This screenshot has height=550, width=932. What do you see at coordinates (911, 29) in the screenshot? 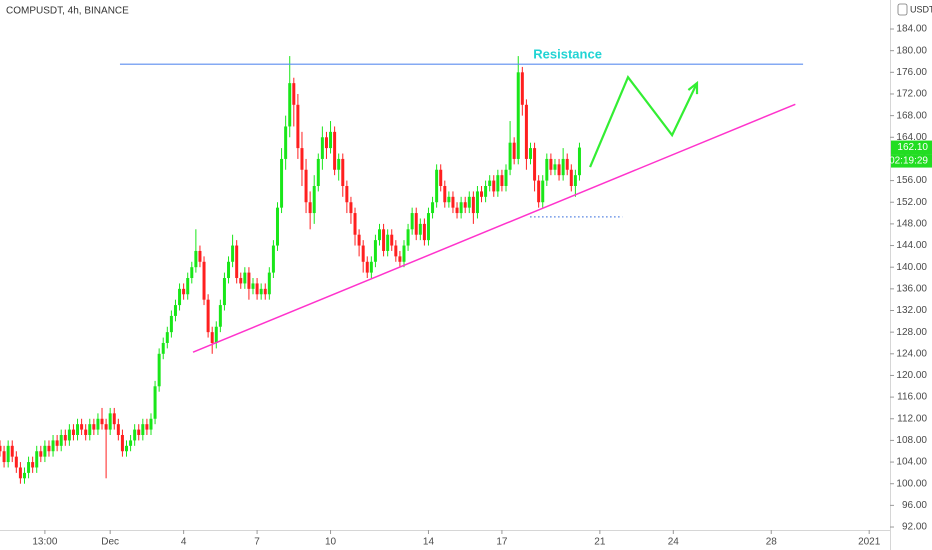
I see `y-tick-label: 184.00` at bounding box center [911, 29].